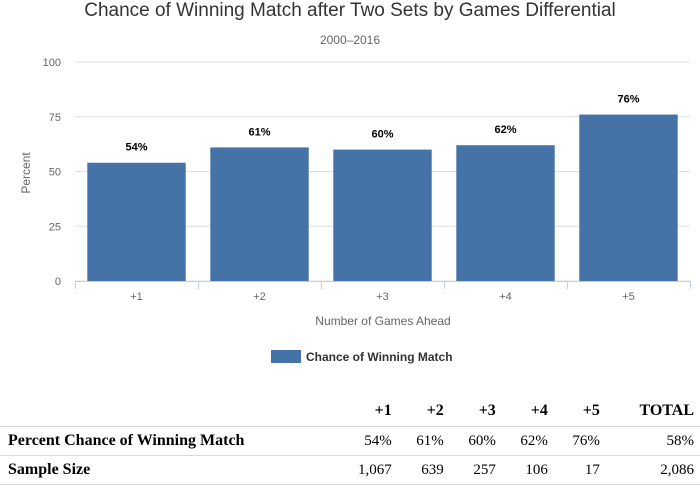 The height and width of the screenshot is (485, 700). I want to click on x-tick-label: +4, so click(505, 297).